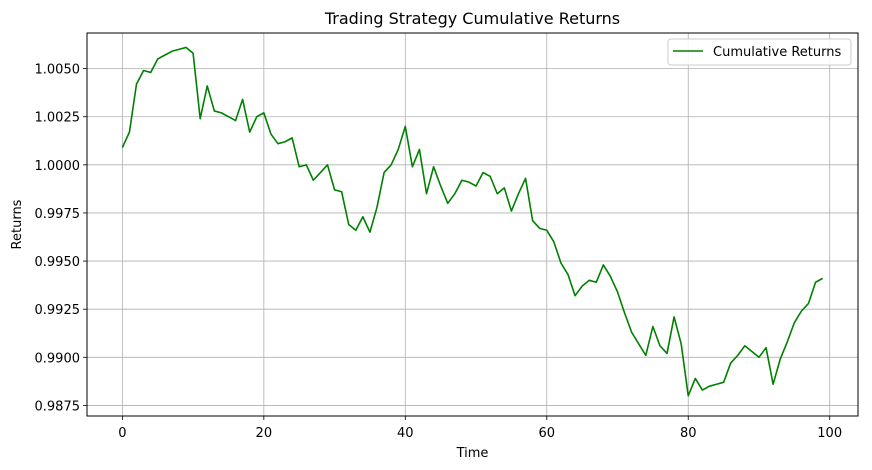 This screenshot has width=872, height=470. Describe the element at coordinates (58, 358) in the screenshot. I see `y-tick-label: 0.9900` at that location.